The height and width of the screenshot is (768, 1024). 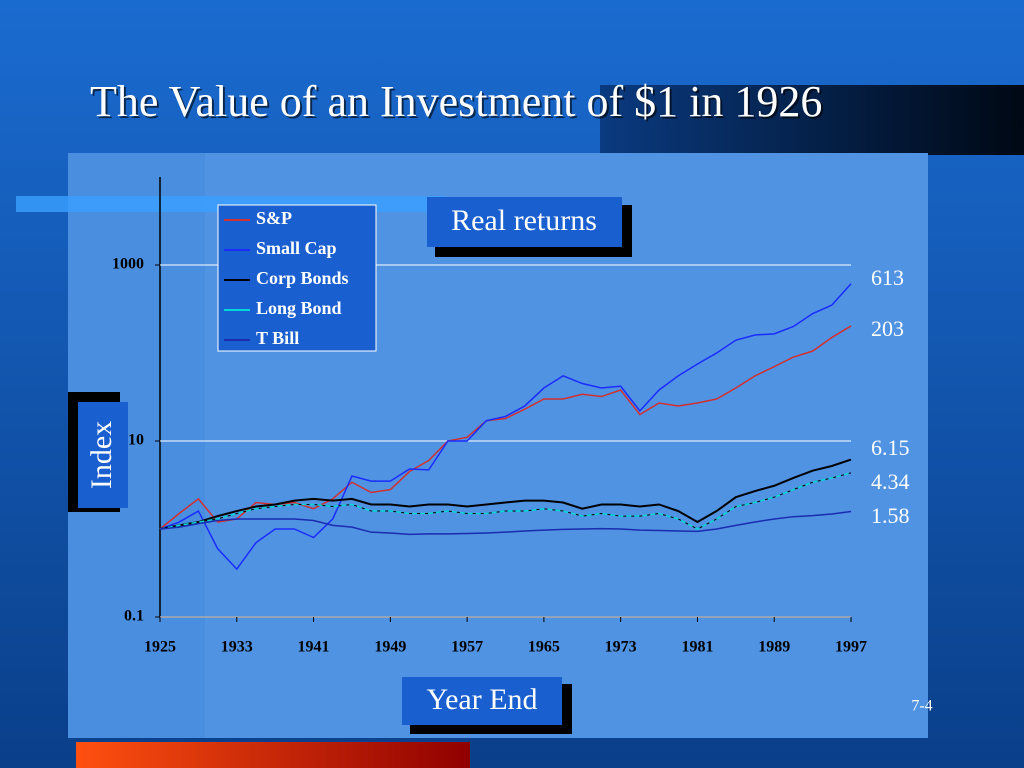 I want to click on legend-box, so click(x=297, y=278).